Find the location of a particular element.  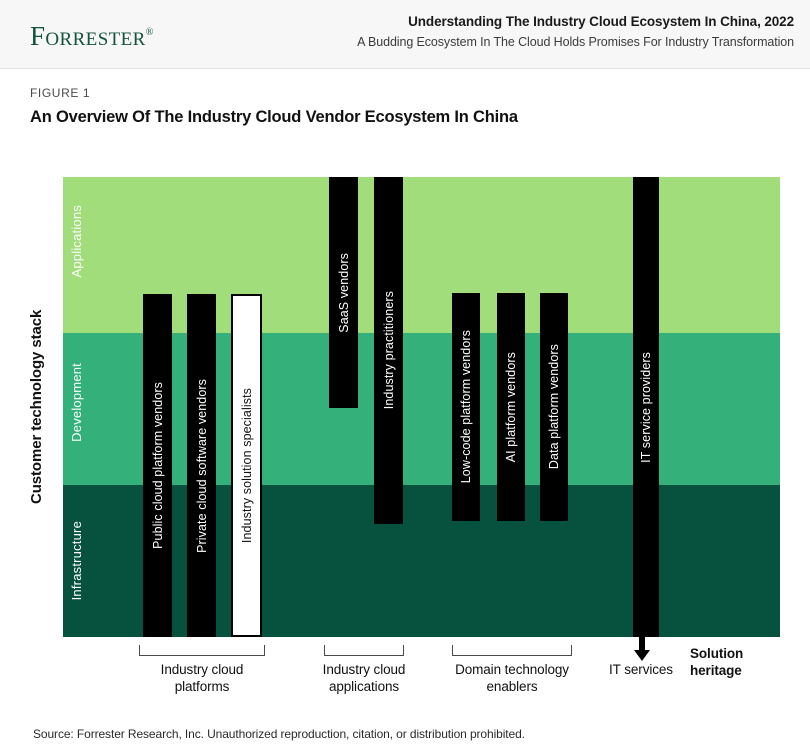

bar-it-service-providers: IT service providers is located at coordinates (646, 407).